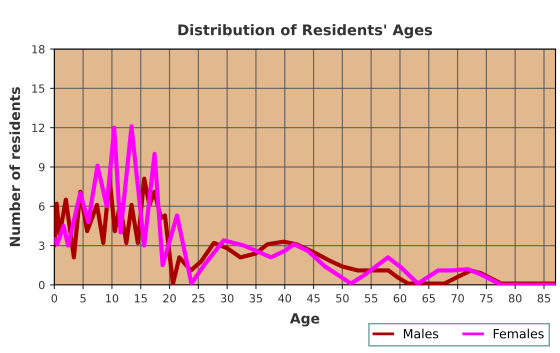 The image size is (560, 353). Describe the element at coordinates (140, 298) in the screenshot. I see `x-tick-label: 15` at that location.